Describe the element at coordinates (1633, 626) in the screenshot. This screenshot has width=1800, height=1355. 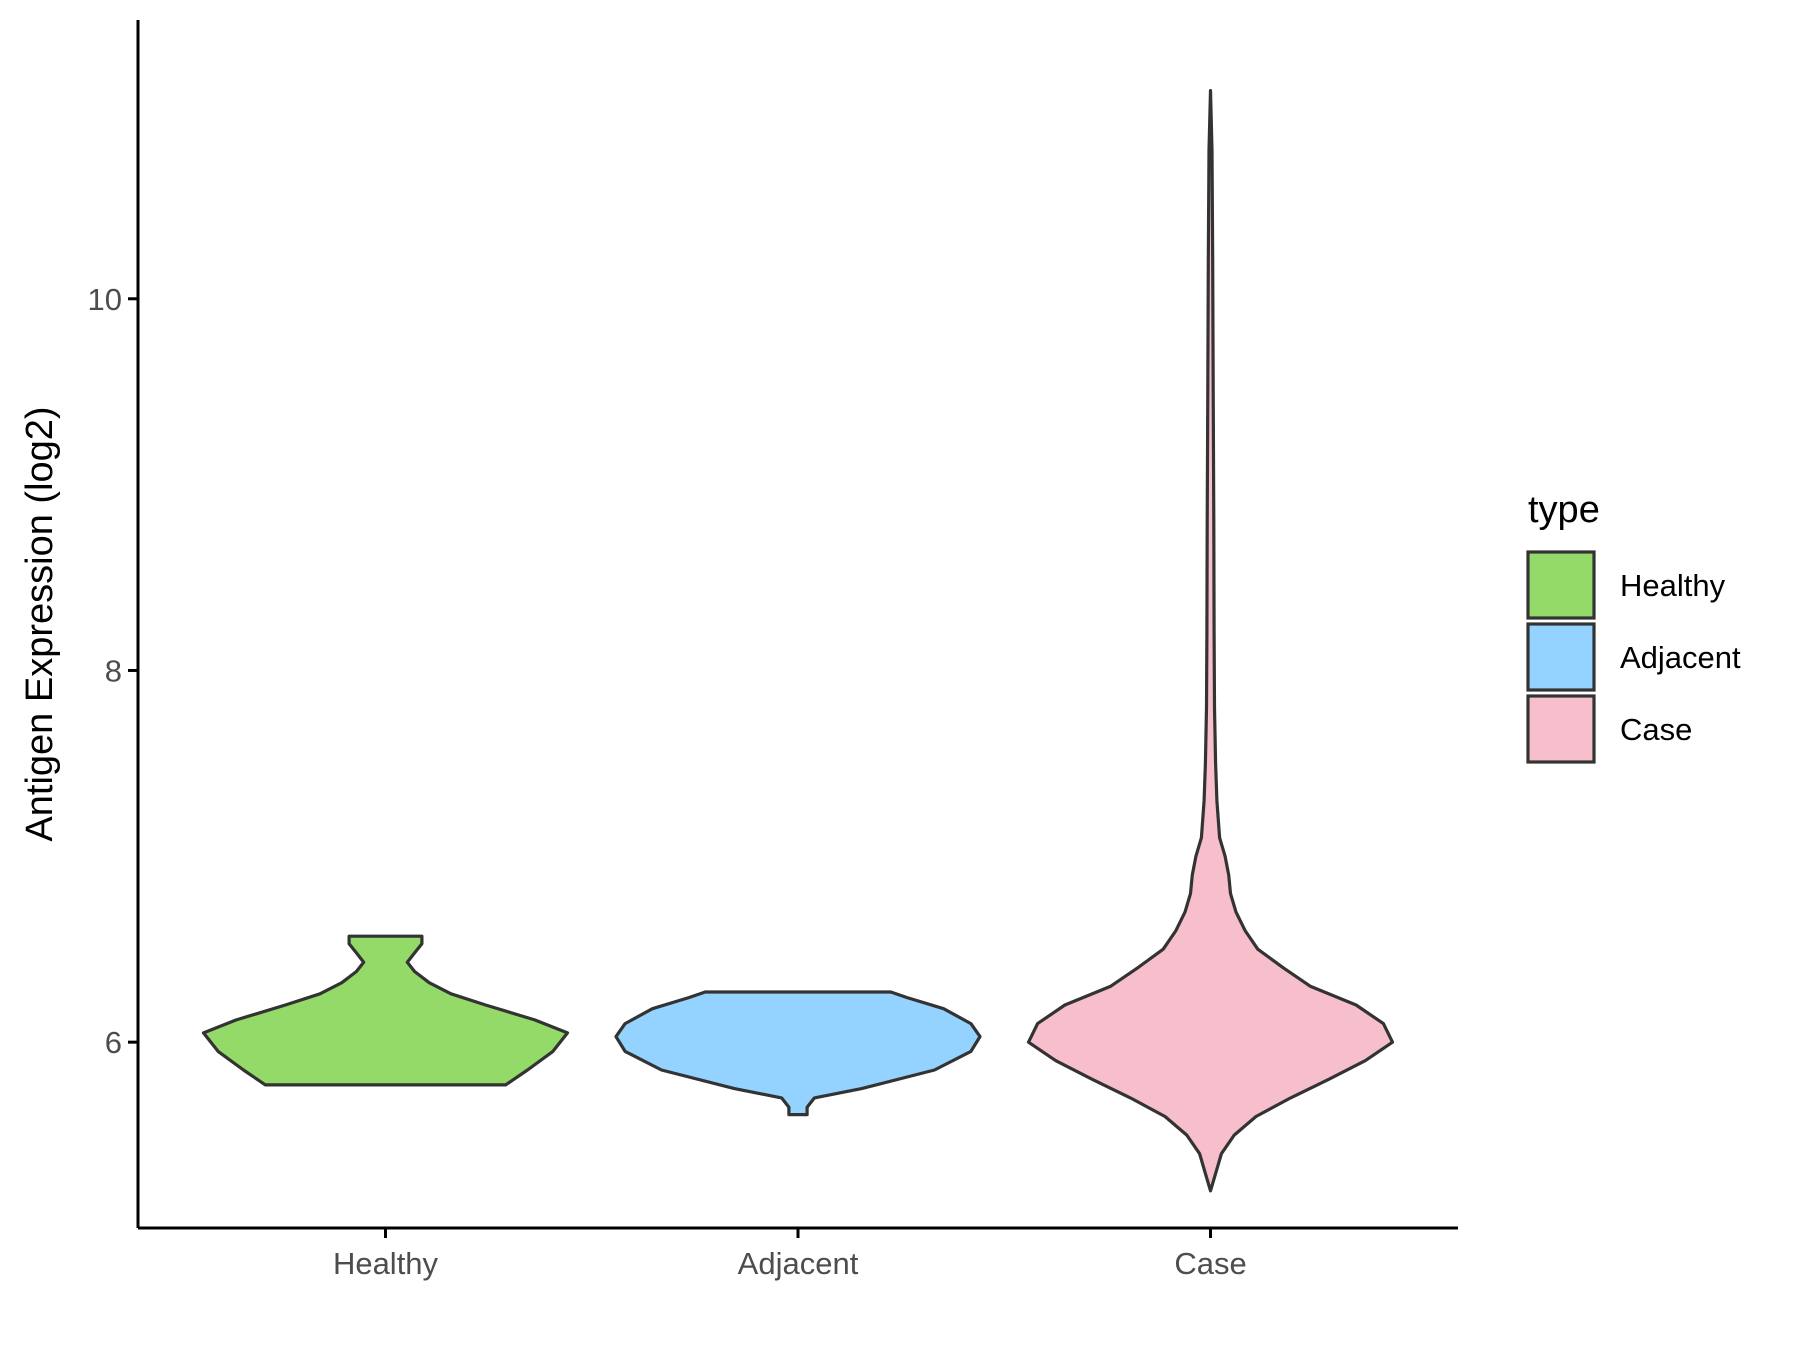
I see `legend: type Healthy Adjacent Case` at that location.